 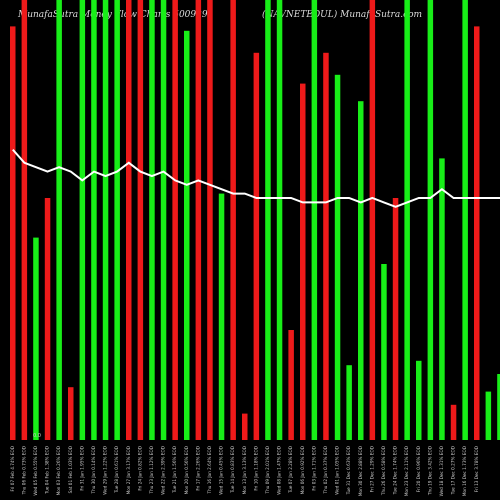 I want to click on x-tick-label-5: Sat 01 Feb 1.03% EOD, so click(x=70, y=469).